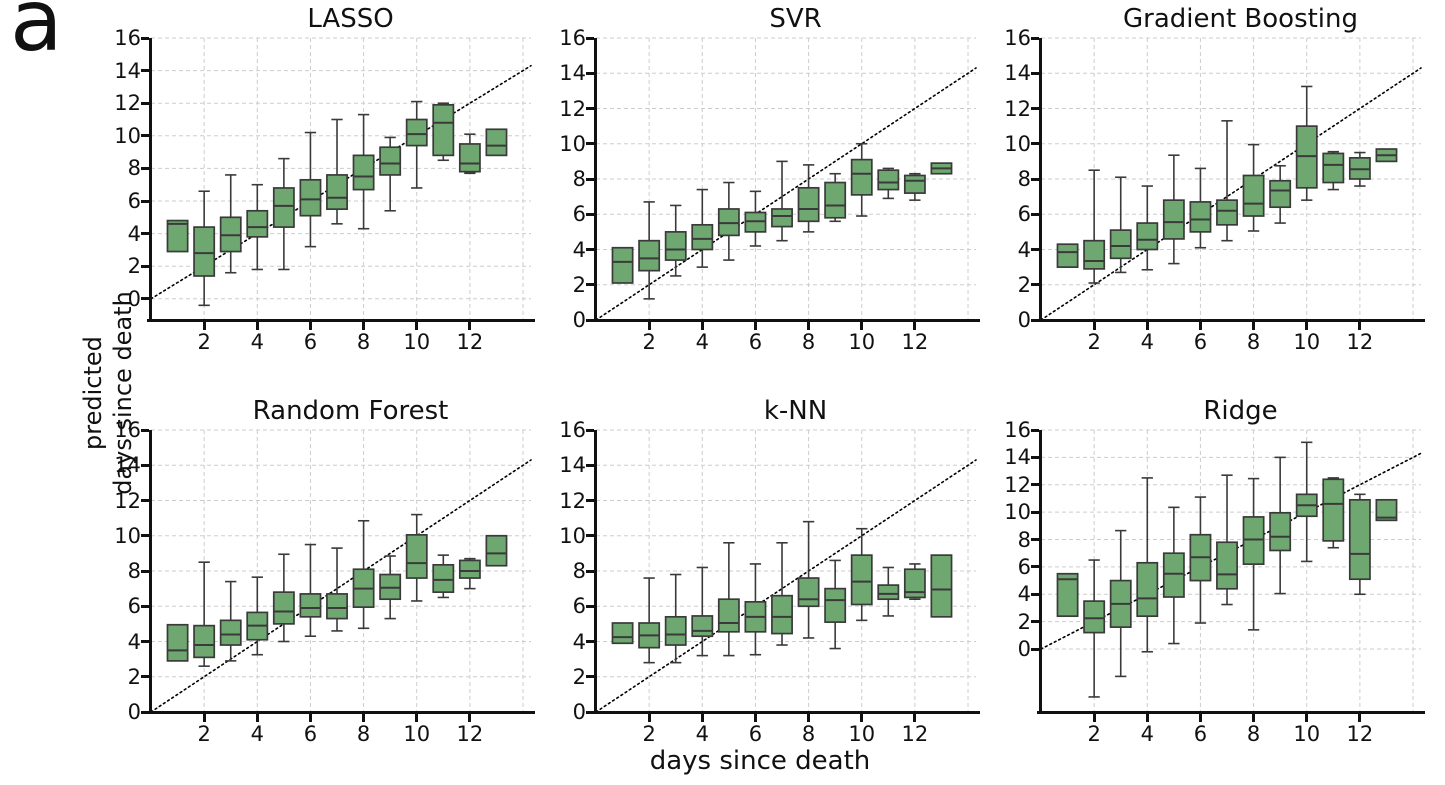  What do you see at coordinates (134, 641) in the screenshot?
I see `y-tick-label: 4` at bounding box center [134, 641].